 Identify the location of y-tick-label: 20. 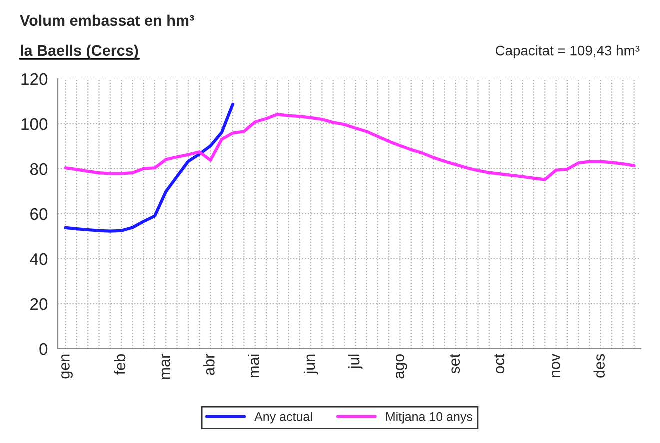
(39, 304).